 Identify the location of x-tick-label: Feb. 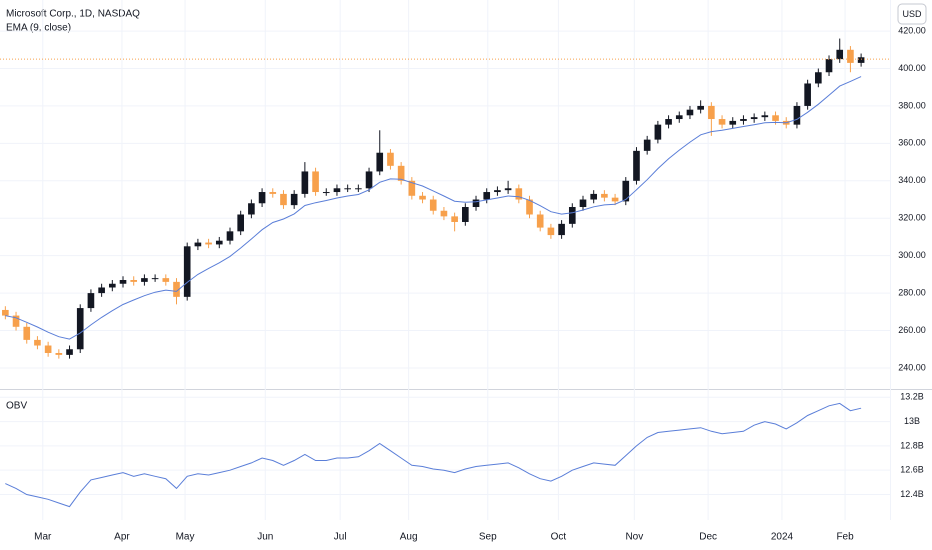
(845, 537).